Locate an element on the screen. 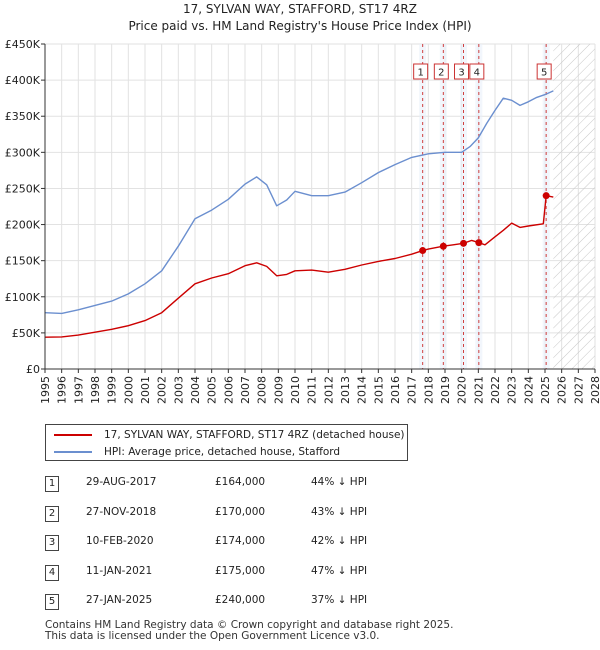  x-tick-label: 2008 is located at coordinates (262, 390).